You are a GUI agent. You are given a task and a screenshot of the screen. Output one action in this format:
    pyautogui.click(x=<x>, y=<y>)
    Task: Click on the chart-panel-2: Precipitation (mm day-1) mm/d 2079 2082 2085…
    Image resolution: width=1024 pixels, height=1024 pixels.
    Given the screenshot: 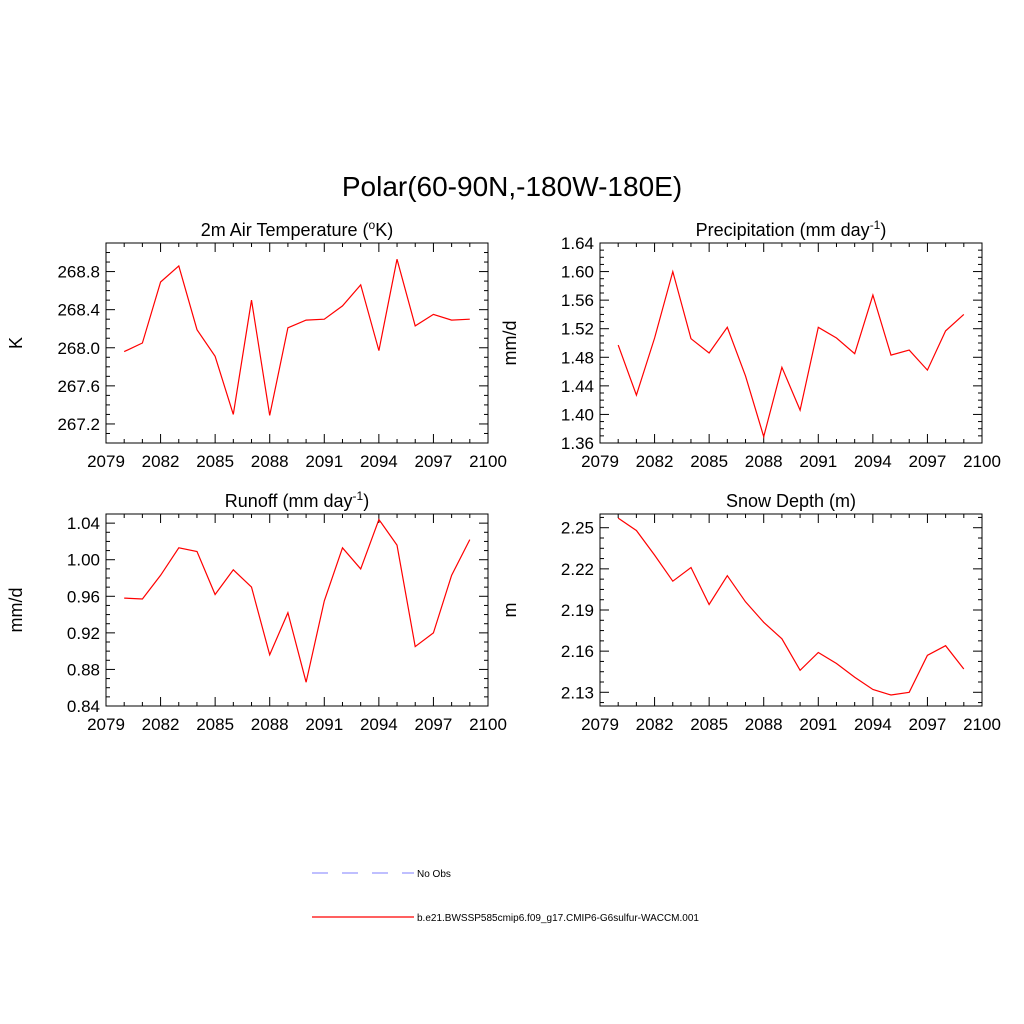 What is the action you would take?
    pyautogui.click(x=750, y=344)
    